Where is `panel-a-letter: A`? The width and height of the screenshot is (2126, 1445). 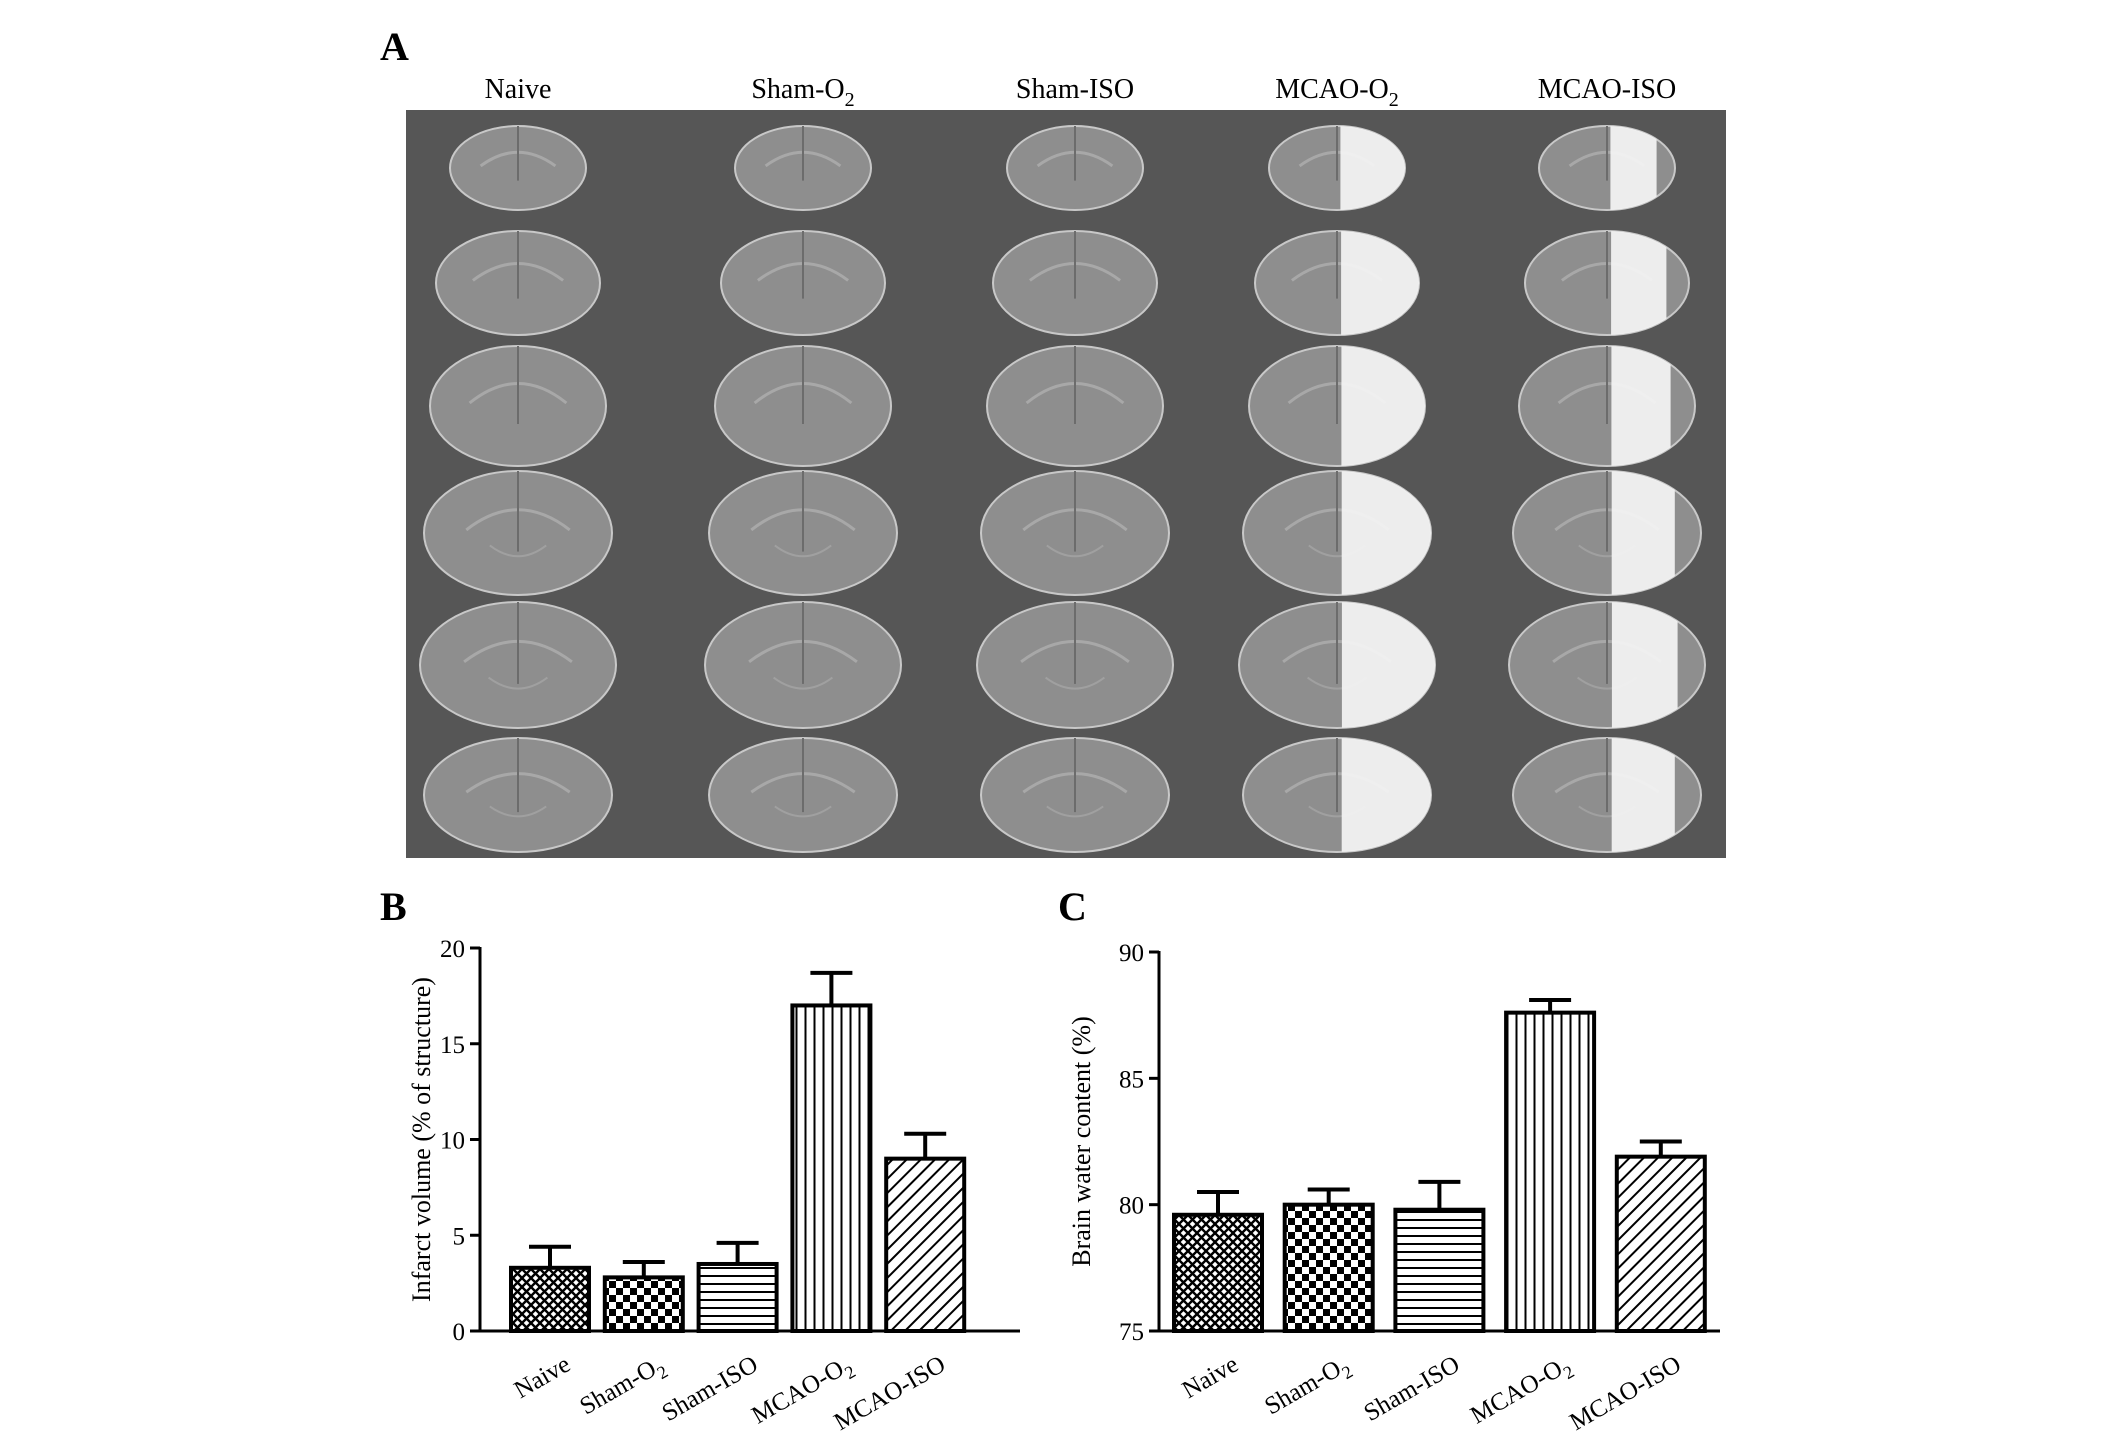
panel-a-letter: A is located at coordinates (394, 46).